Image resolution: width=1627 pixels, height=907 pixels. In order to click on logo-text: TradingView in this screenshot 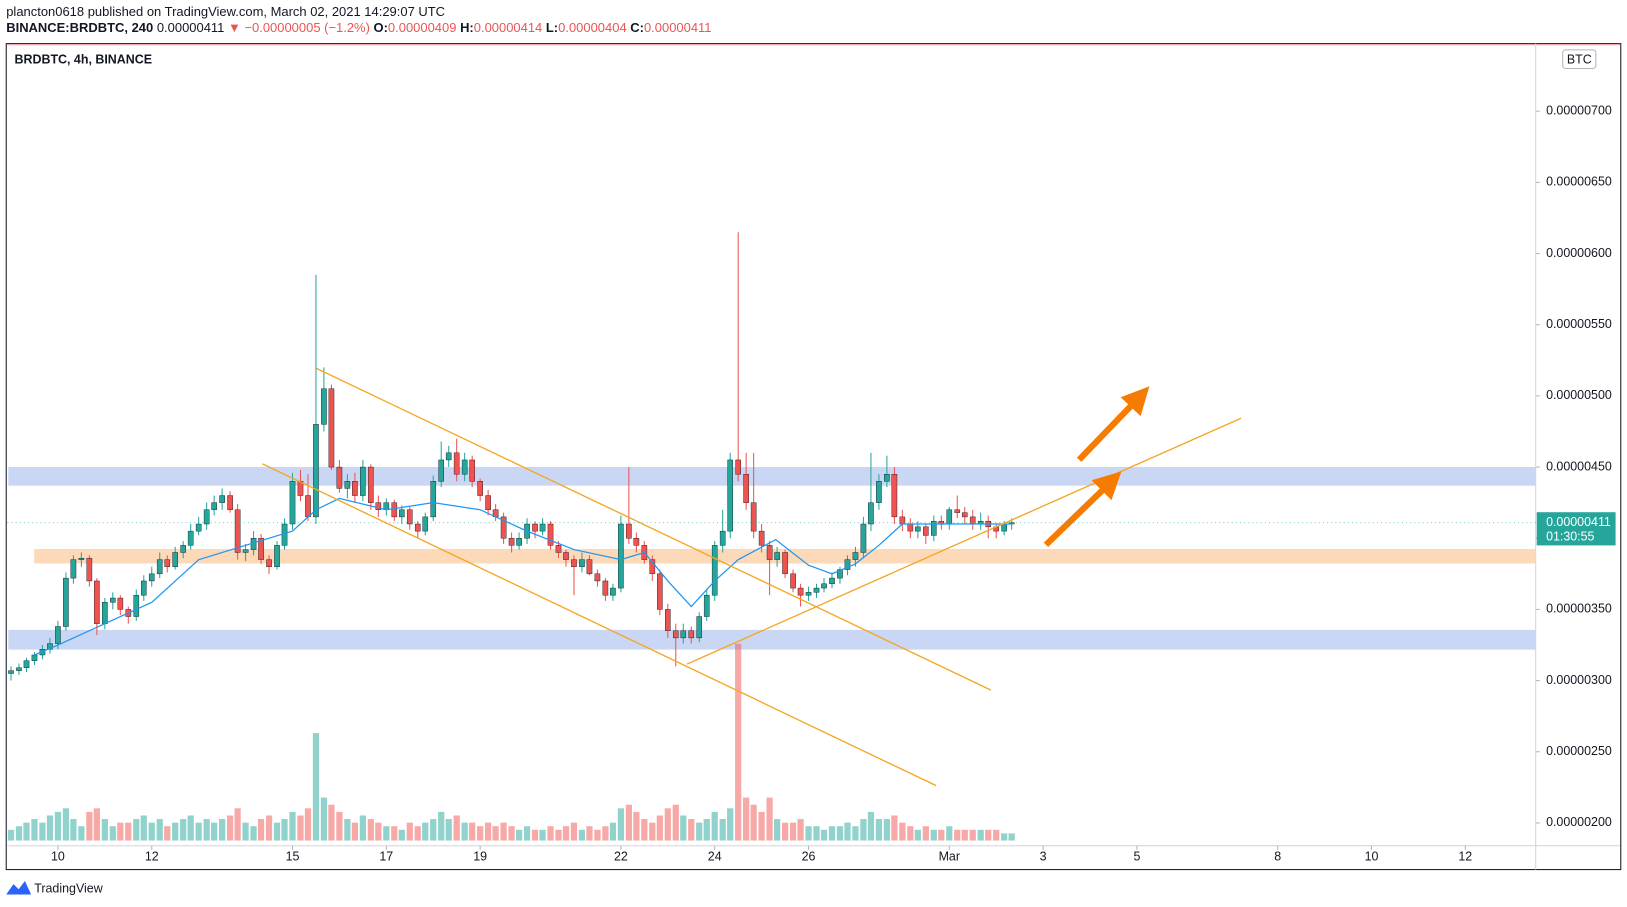, I will do `click(68, 889)`.